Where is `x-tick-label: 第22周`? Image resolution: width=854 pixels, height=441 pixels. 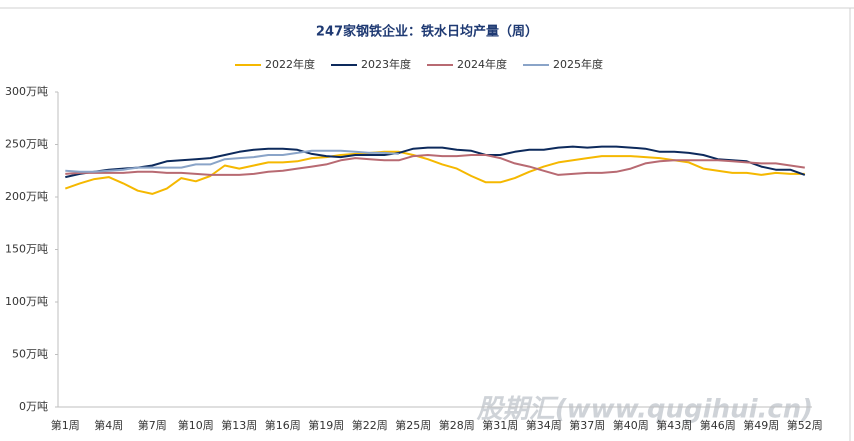 x-tick-label: 第22周 is located at coordinates (370, 425).